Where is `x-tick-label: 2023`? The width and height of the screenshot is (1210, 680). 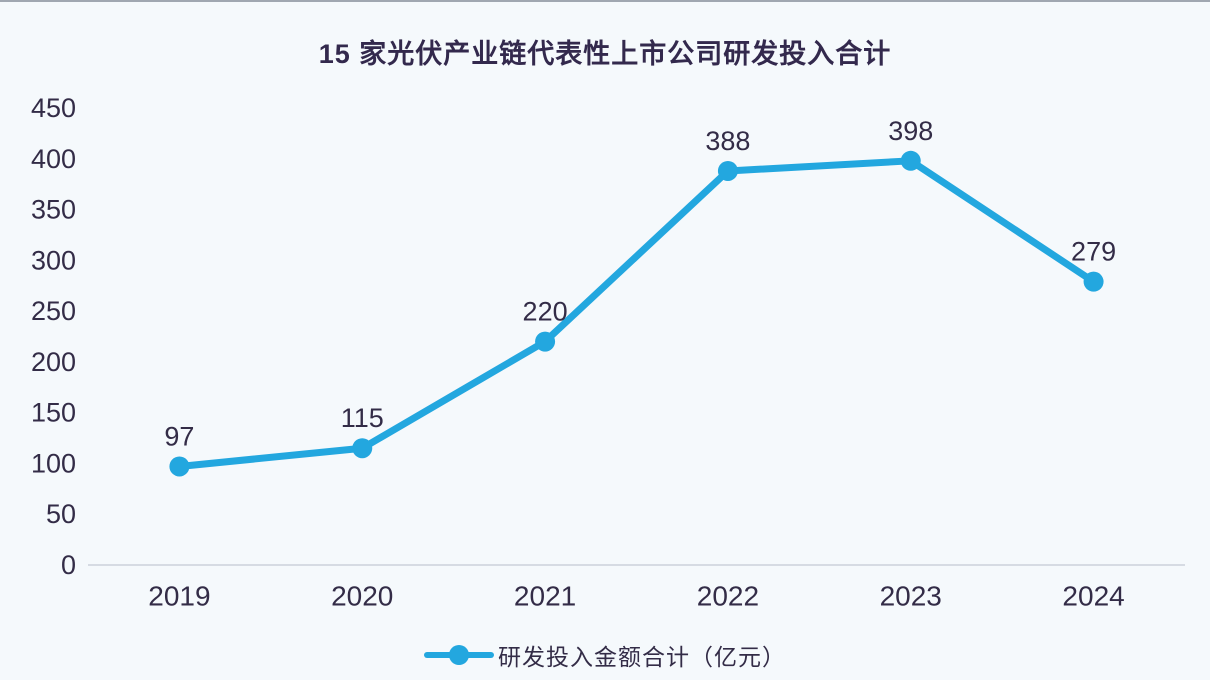
x-tick-label: 2023 is located at coordinates (911, 596).